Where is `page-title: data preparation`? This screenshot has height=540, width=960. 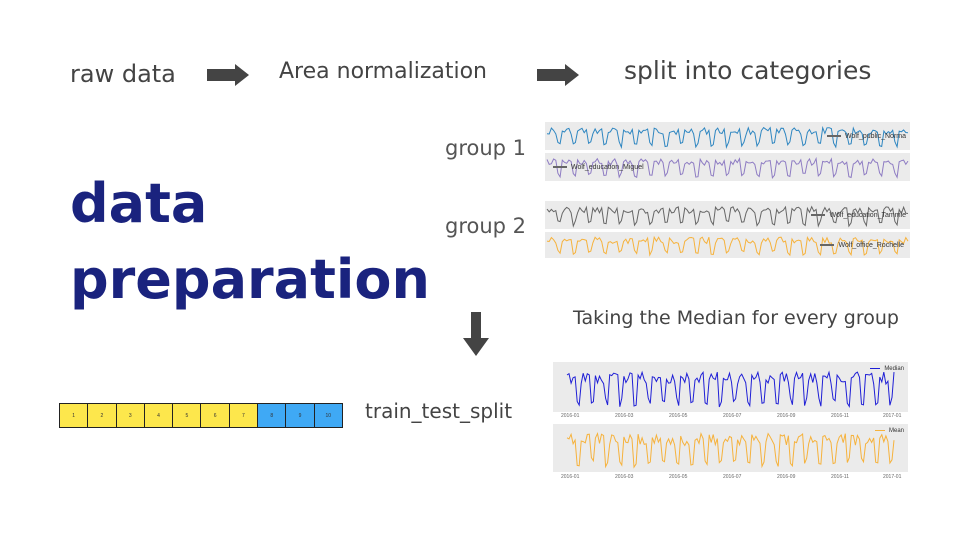 page-title: data preparation is located at coordinates (250, 242).